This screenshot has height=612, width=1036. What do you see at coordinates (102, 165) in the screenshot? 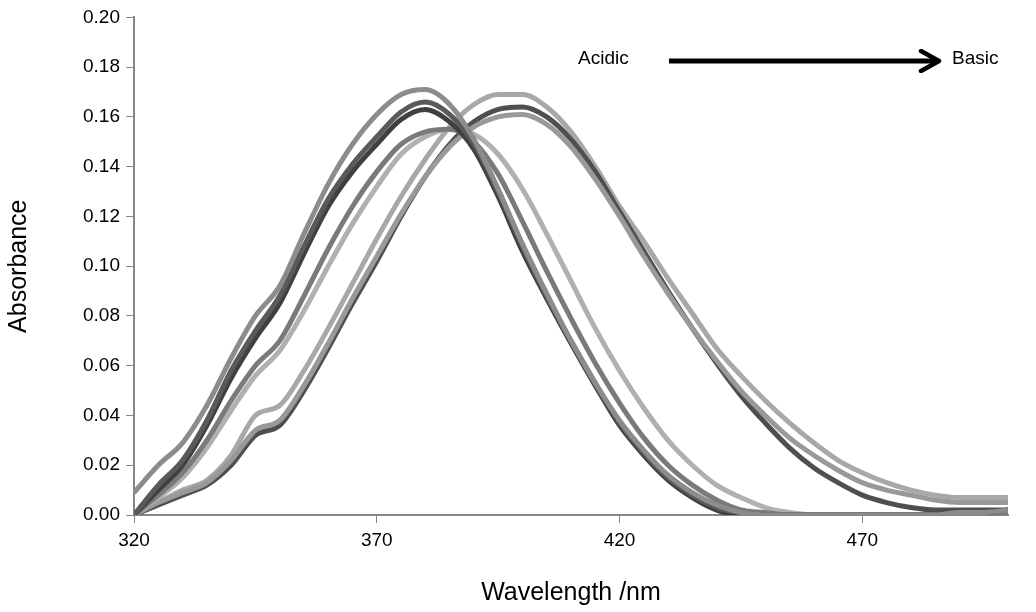
I see `y-tick-label: 0.14` at bounding box center [102, 165].